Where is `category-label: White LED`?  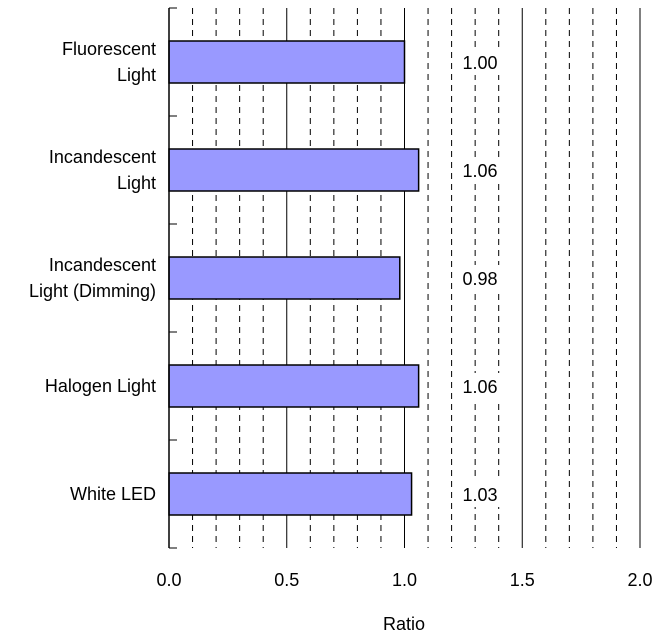 category-label: White LED is located at coordinates (113, 494).